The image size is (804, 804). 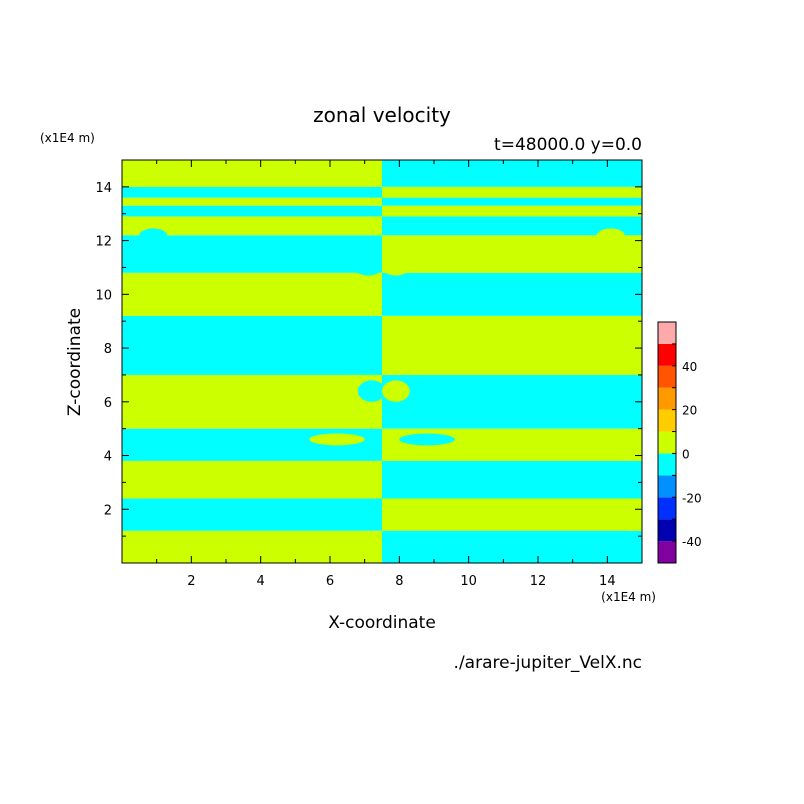 What do you see at coordinates (628, 597) in the screenshot?
I see `x-unit-label: (x1E4 m)` at bounding box center [628, 597].